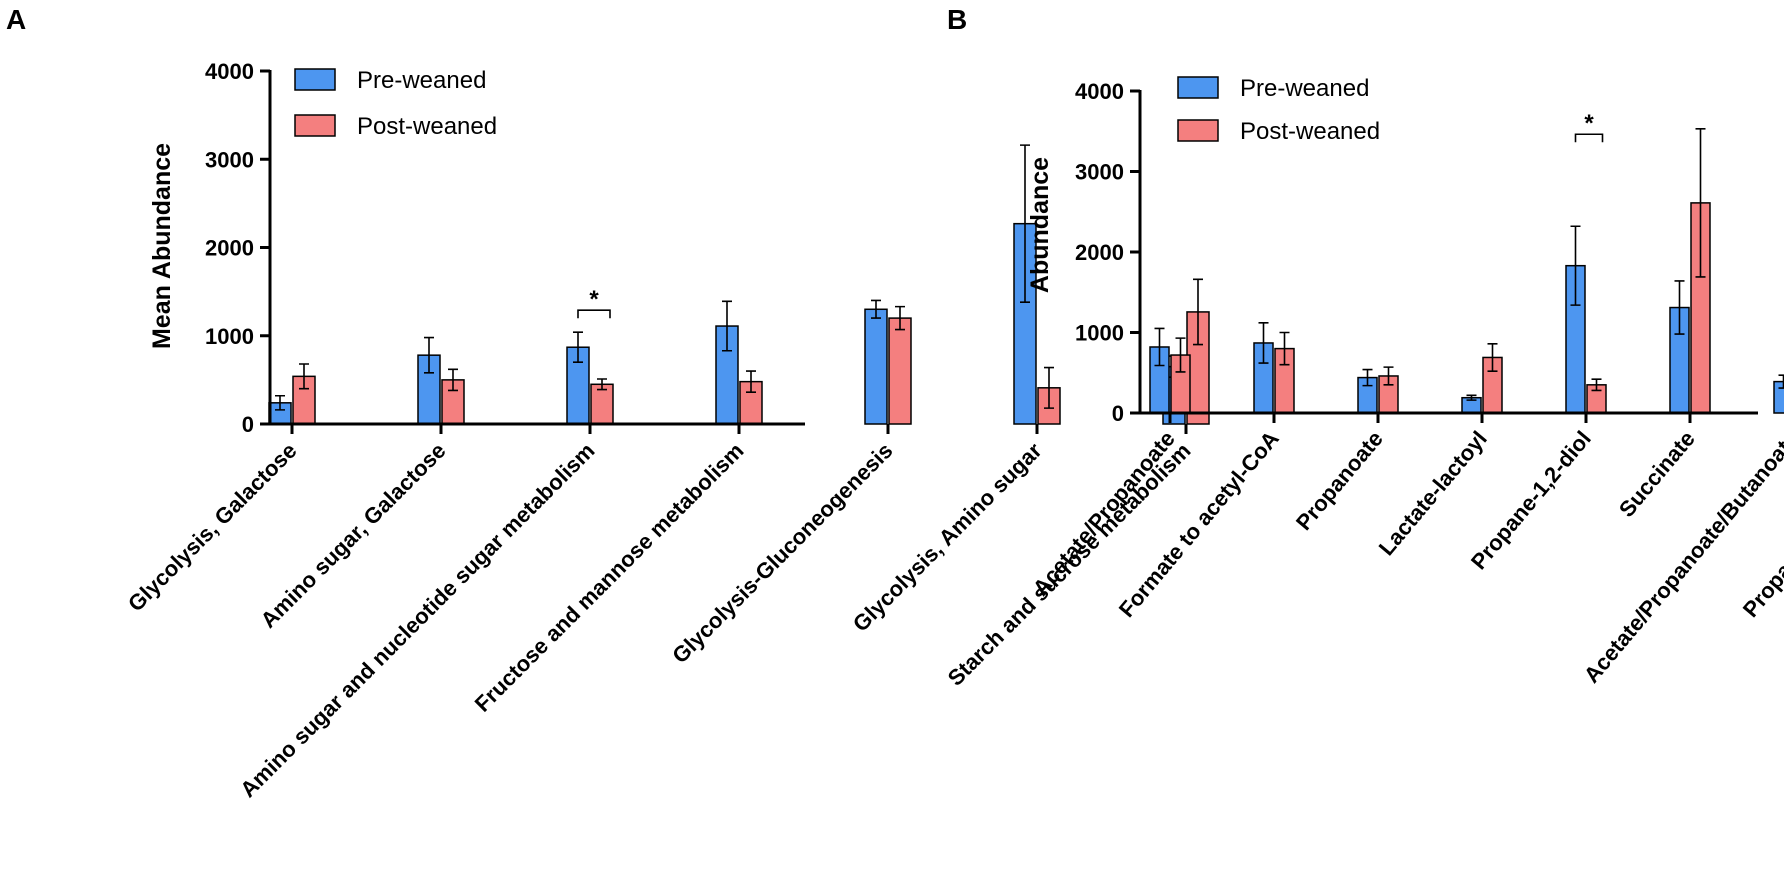 The height and width of the screenshot is (891, 1784). What do you see at coordinates (1586, 319) in the screenshot?
I see `category-group-propane-1-2-diol` at bounding box center [1586, 319].